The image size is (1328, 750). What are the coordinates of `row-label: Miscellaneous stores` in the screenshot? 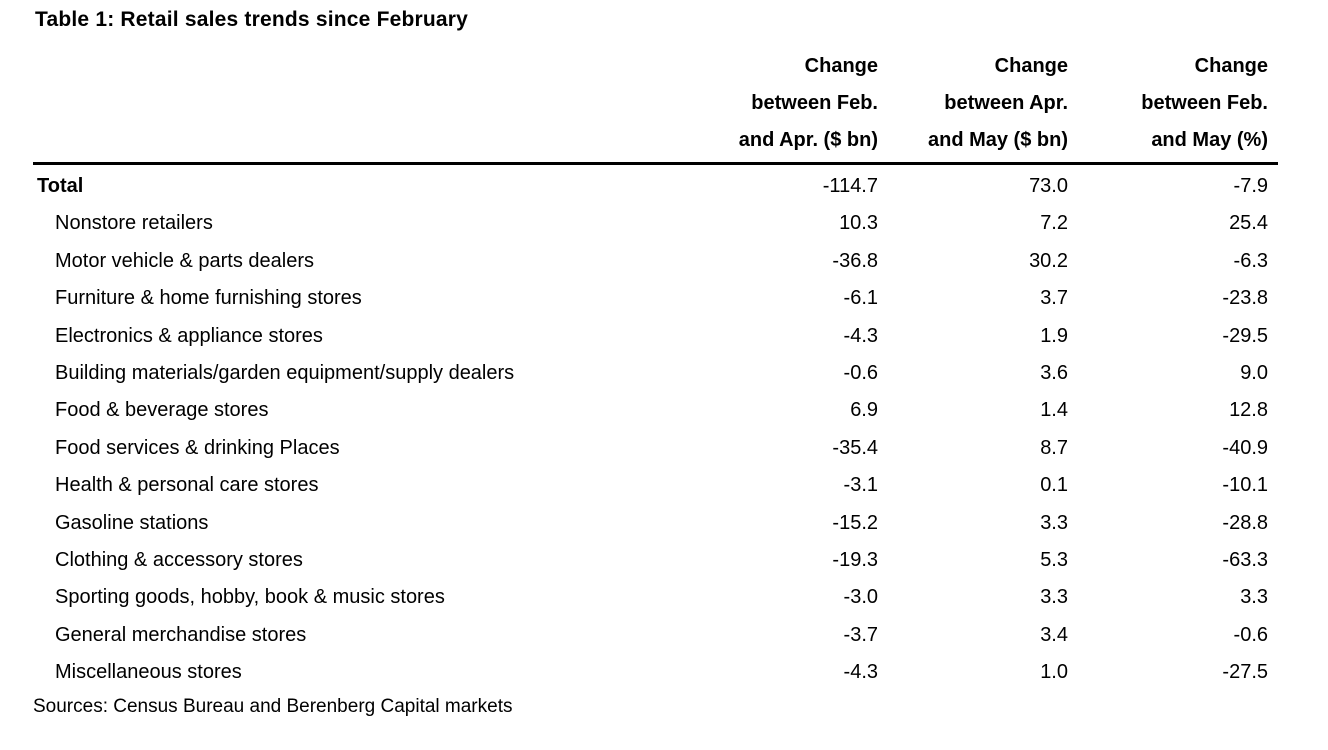 It's located at (148, 672).